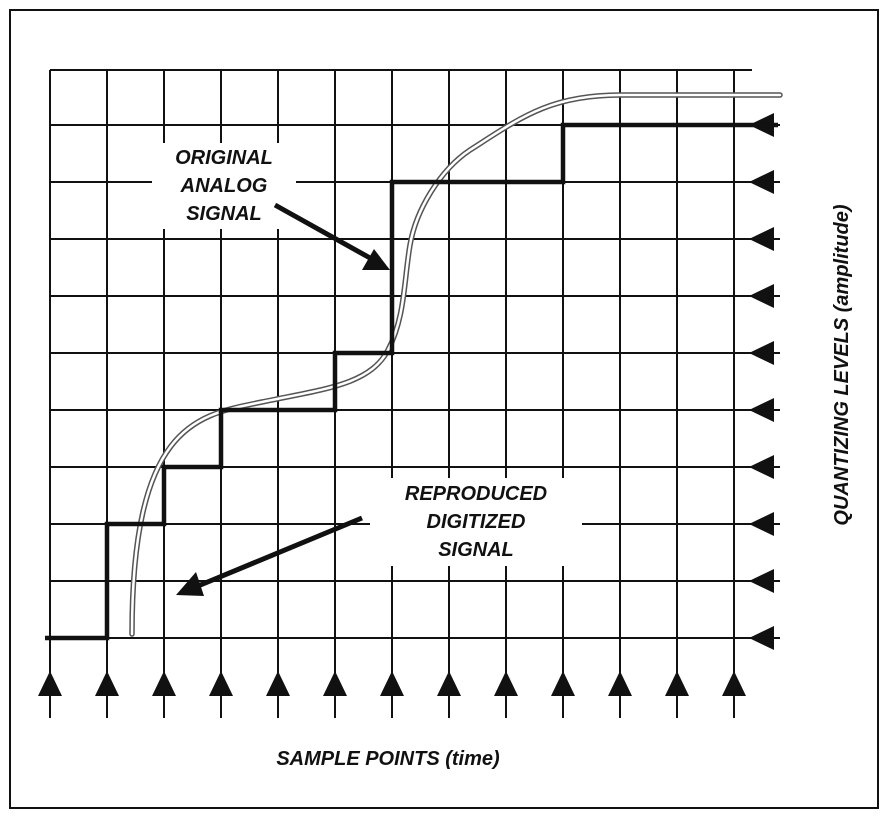 This screenshot has height=818, width=888. I want to click on analog-callout-arrow, so click(331, 236).